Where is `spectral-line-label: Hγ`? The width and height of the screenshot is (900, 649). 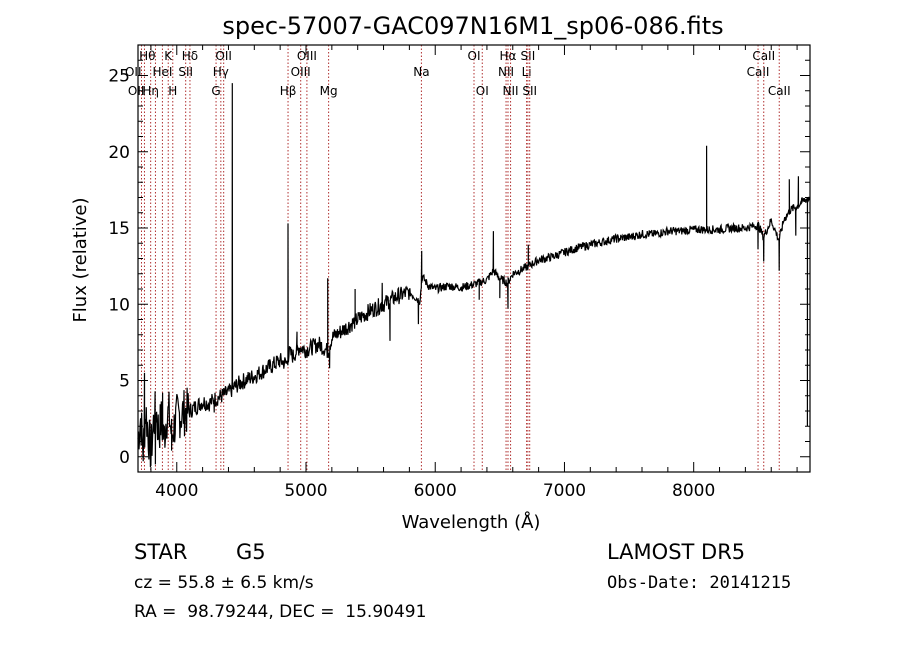 spectral-line-label: Hγ is located at coordinates (221, 72).